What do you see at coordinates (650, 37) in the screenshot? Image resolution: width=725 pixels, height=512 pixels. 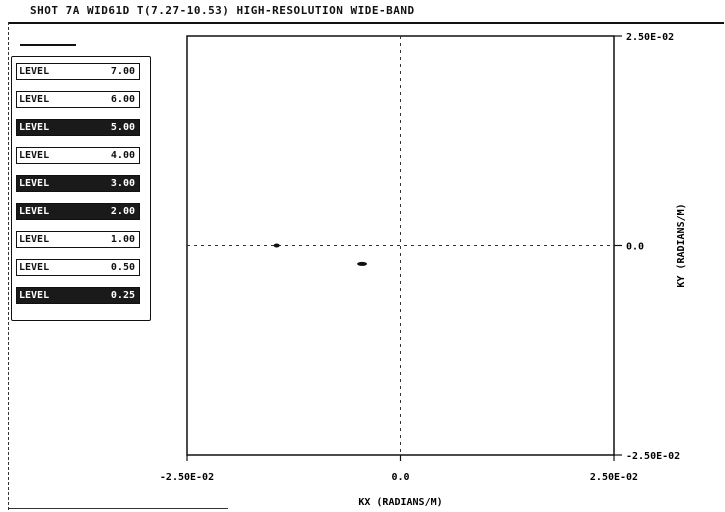 I see `y-tick-label: 2.50E-02` at bounding box center [650, 37].